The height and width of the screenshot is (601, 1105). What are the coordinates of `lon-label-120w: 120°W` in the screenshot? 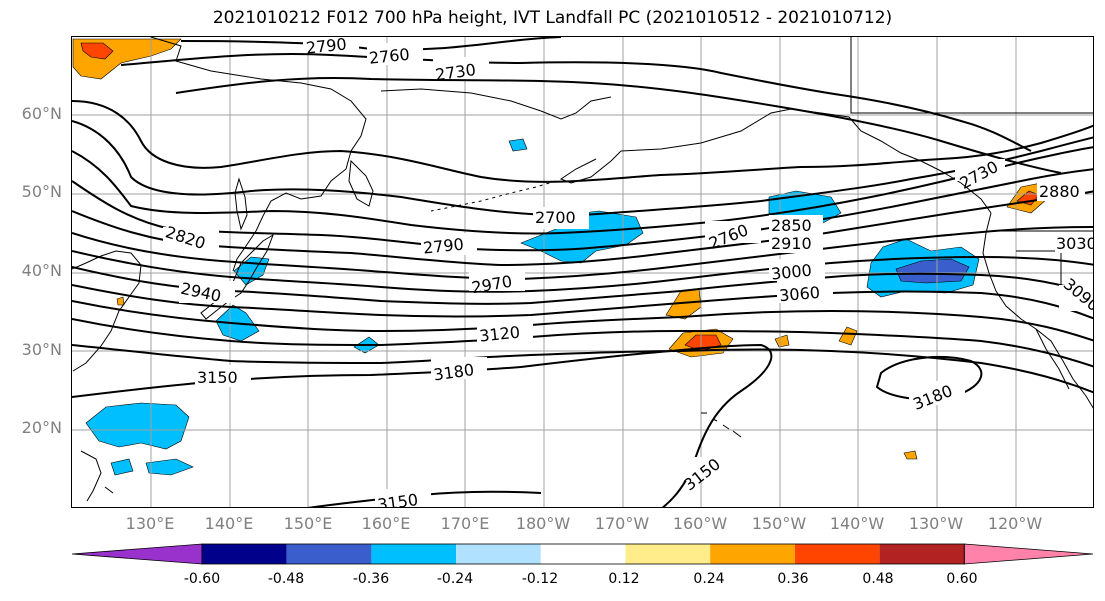 It's located at (1015, 523).